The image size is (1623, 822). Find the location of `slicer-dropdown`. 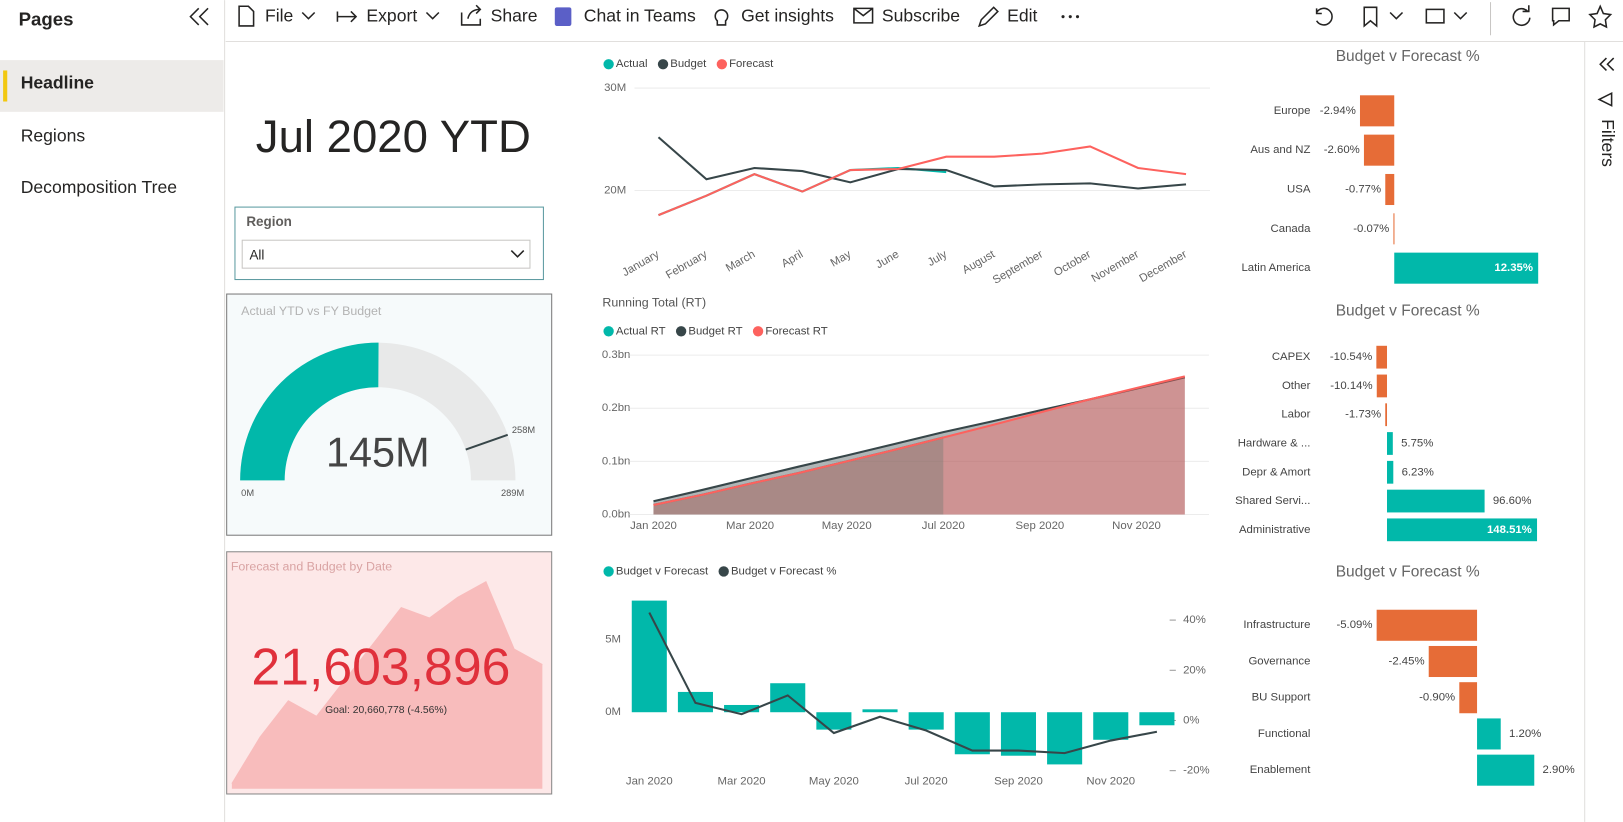

slicer-dropdown is located at coordinates (386, 254).